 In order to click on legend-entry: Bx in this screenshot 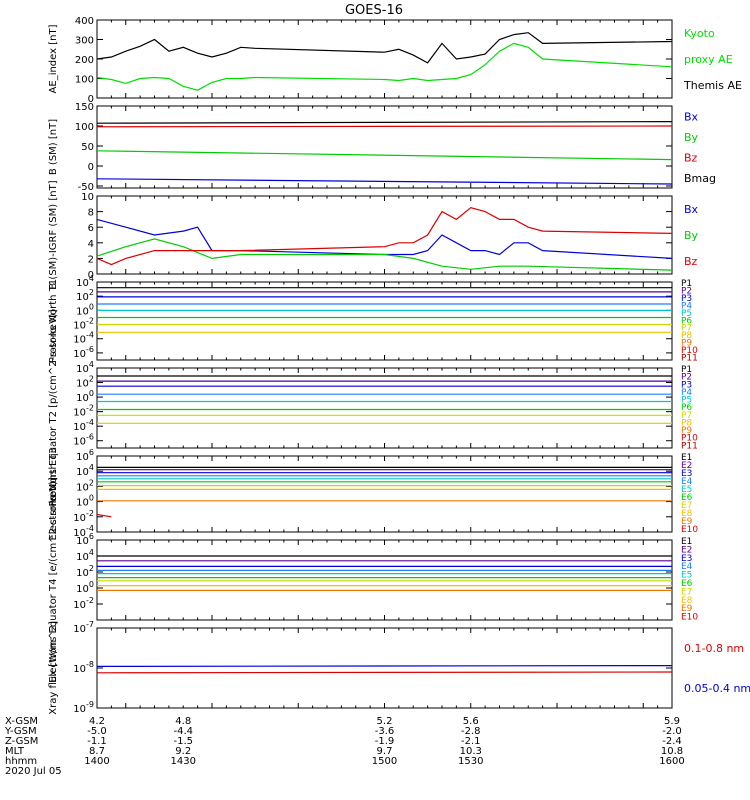, I will do `click(691, 209)`.